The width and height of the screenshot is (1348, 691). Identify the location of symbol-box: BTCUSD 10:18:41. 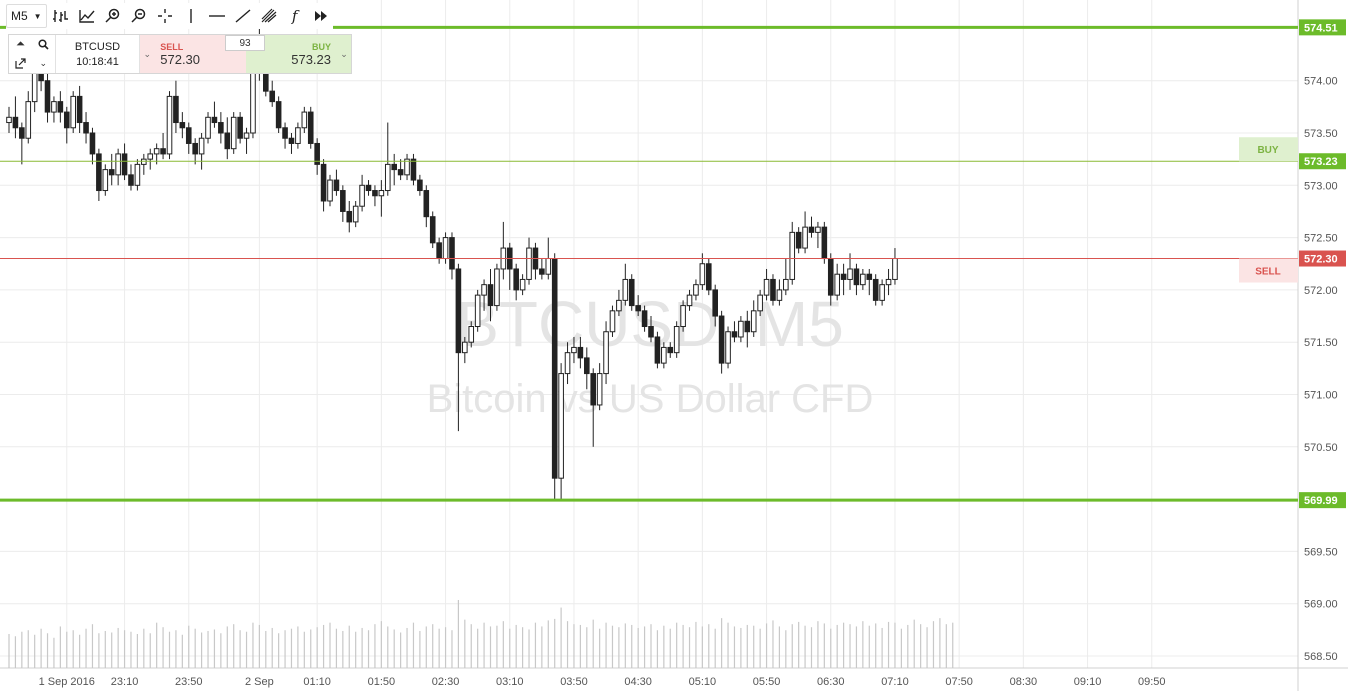
(98, 54).